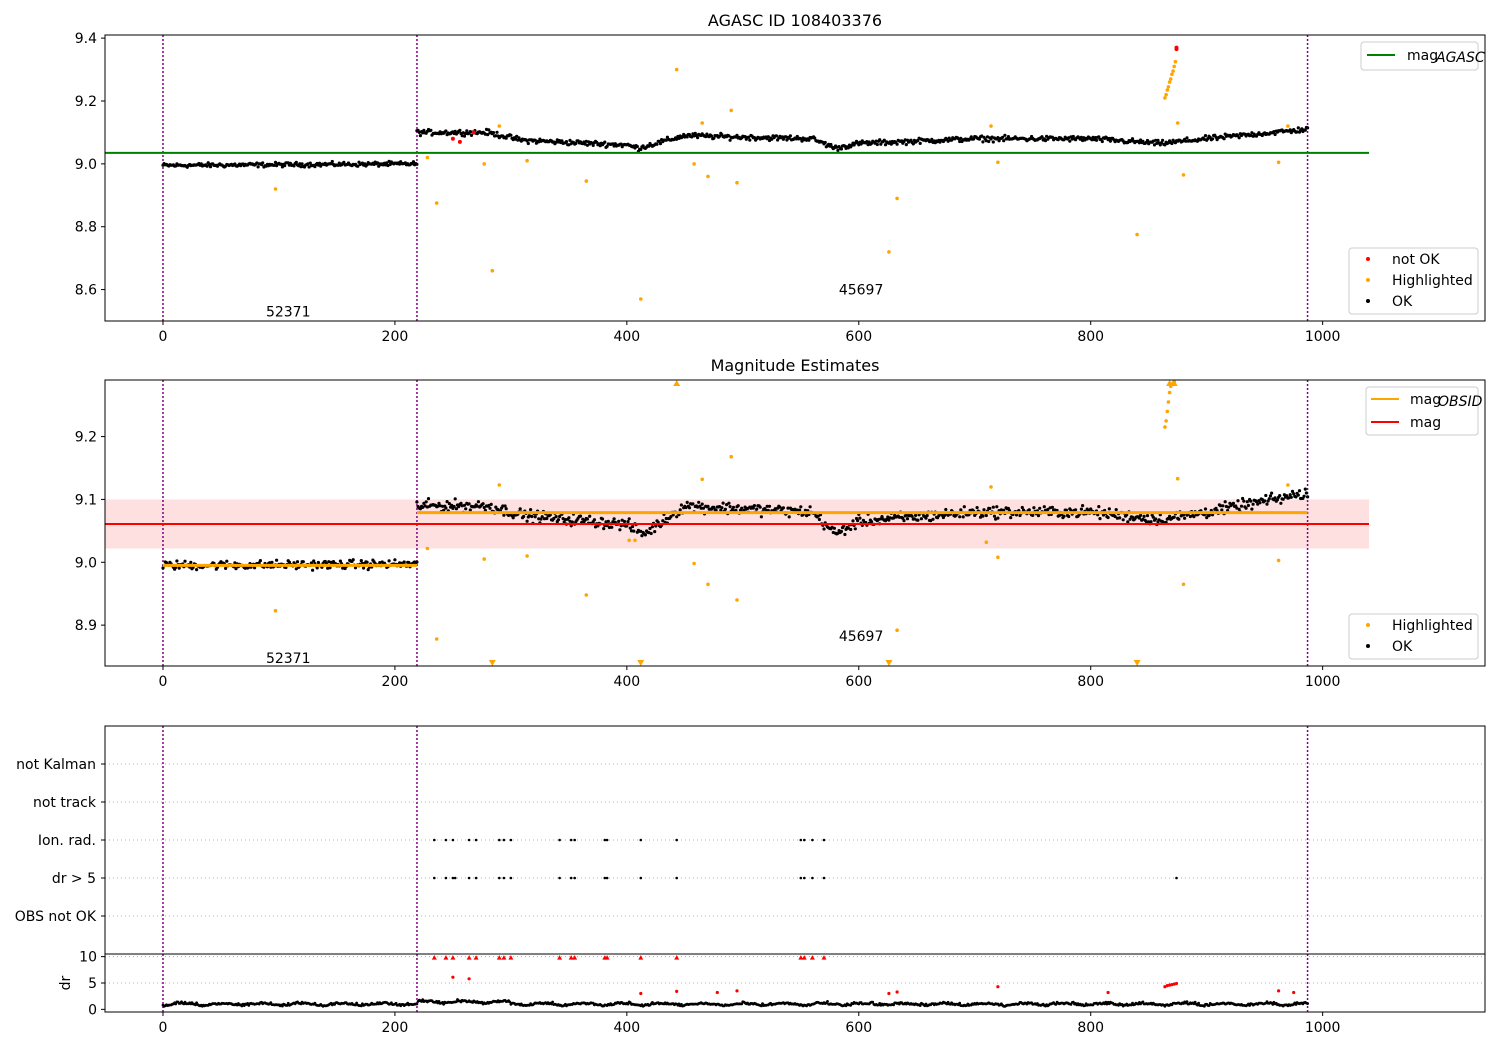 Image resolution: width=1500 pixels, height=1050 pixels. What do you see at coordinates (1460, 402) in the screenshot?
I see `legend-subscript: OBSID` at bounding box center [1460, 402].